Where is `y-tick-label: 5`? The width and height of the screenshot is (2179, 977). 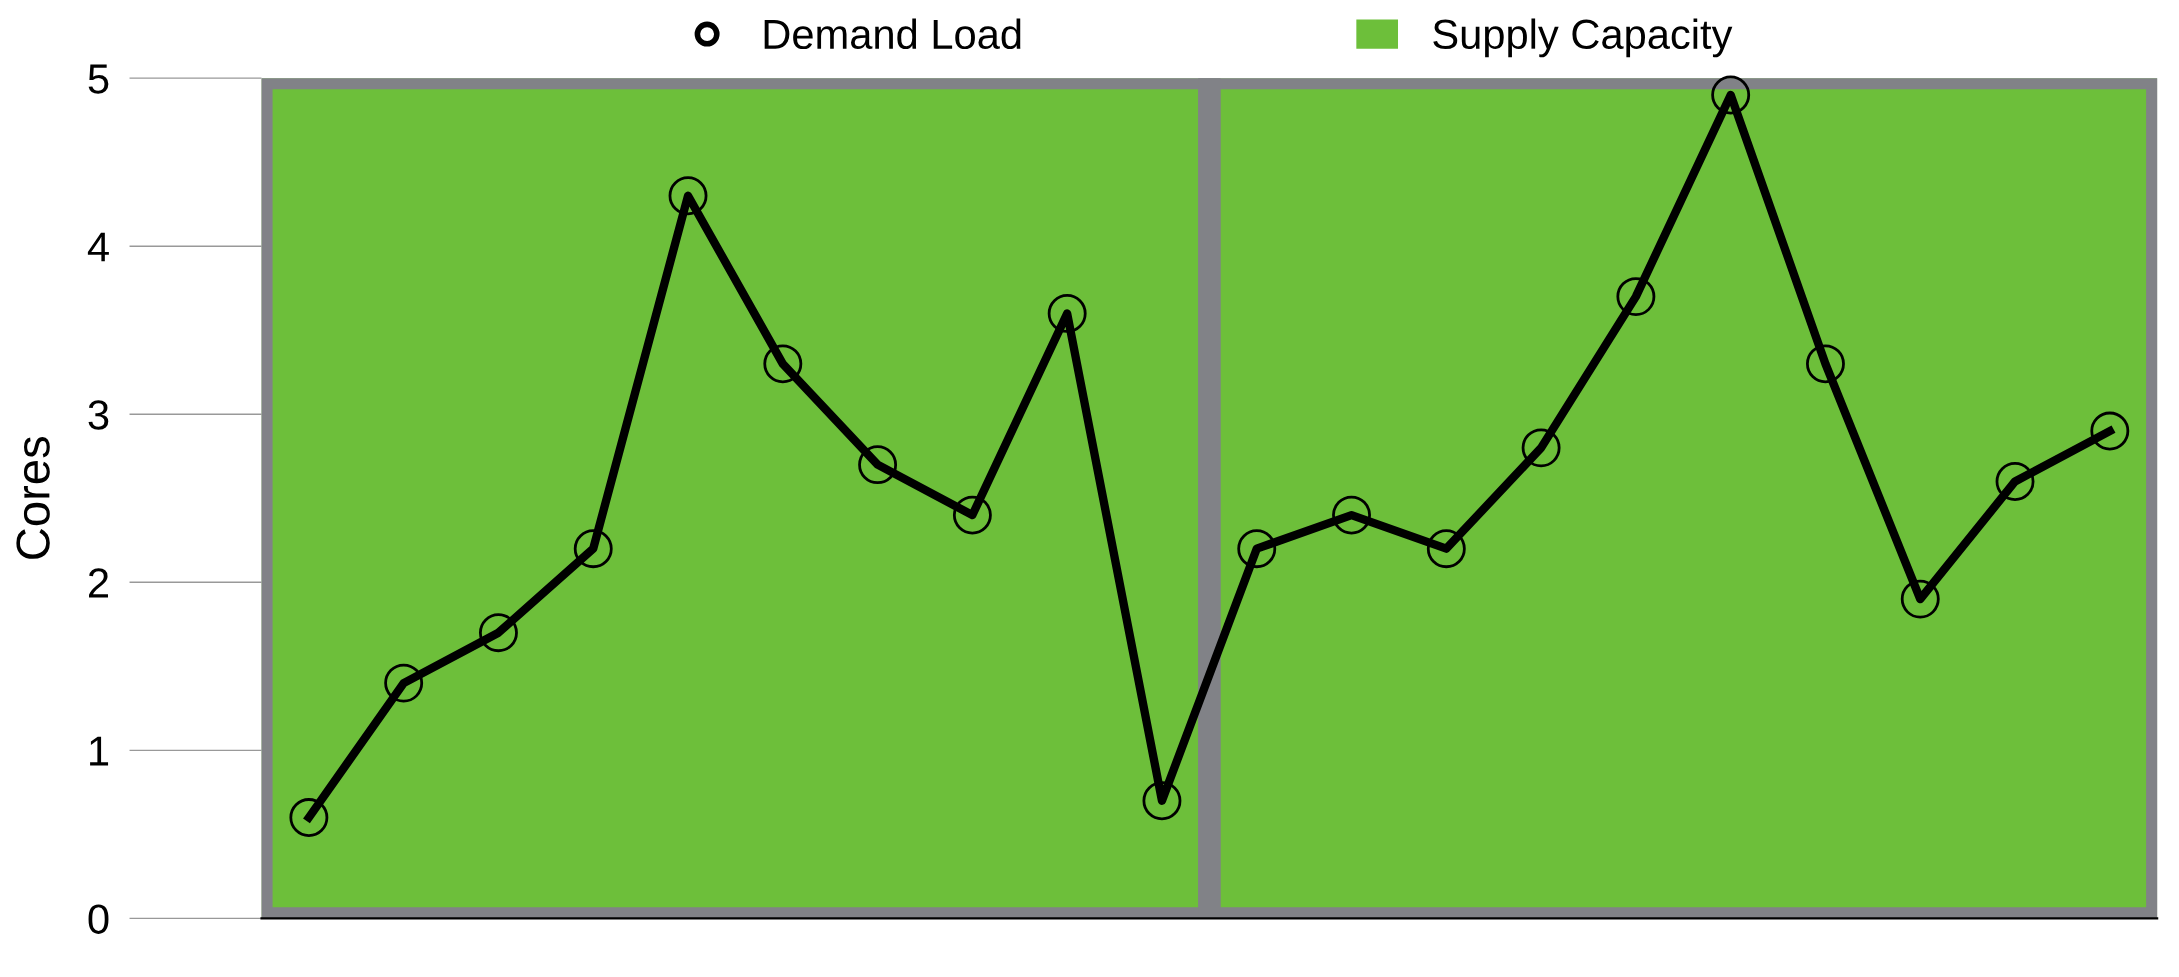 y-tick-label: 5 is located at coordinates (98, 79).